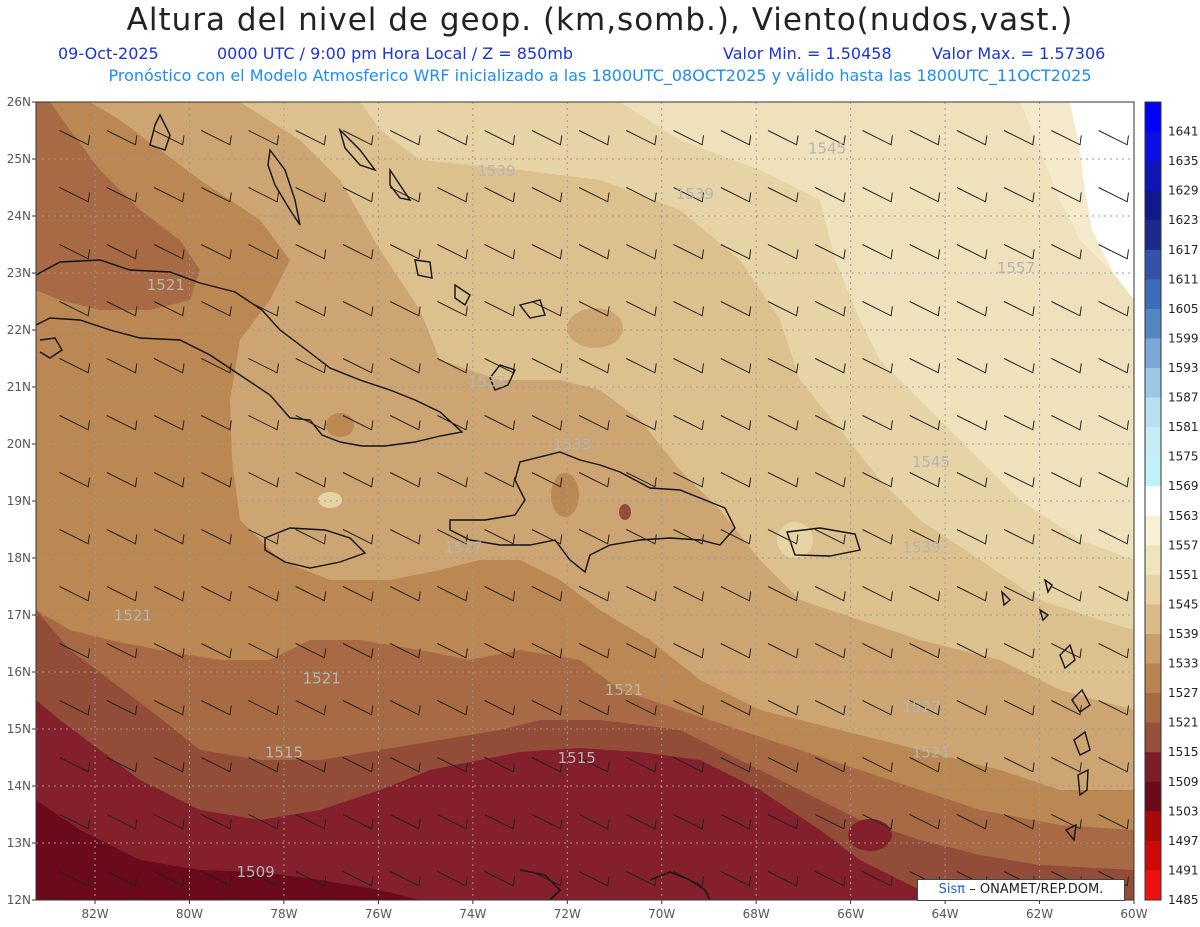  Describe the element at coordinates (1183, 309) in the screenshot. I see `colorbar-level-label: 1605` at that location.